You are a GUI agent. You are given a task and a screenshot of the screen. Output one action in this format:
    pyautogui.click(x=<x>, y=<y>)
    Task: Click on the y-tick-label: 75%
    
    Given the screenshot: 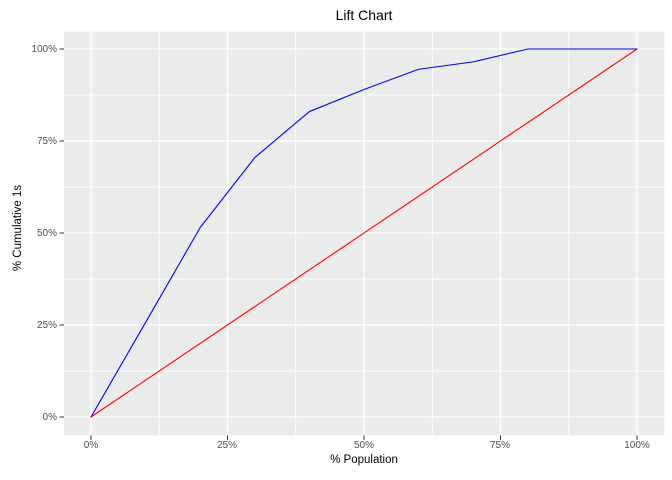 What is the action you would take?
    pyautogui.click(x=46, y=141)
    